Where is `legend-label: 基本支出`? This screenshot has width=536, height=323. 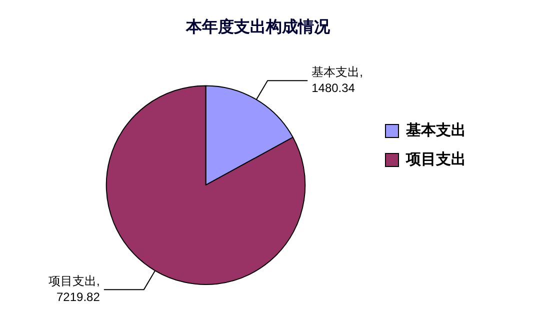
legend-label: 基本支出 is located at coordinates (435, 129).